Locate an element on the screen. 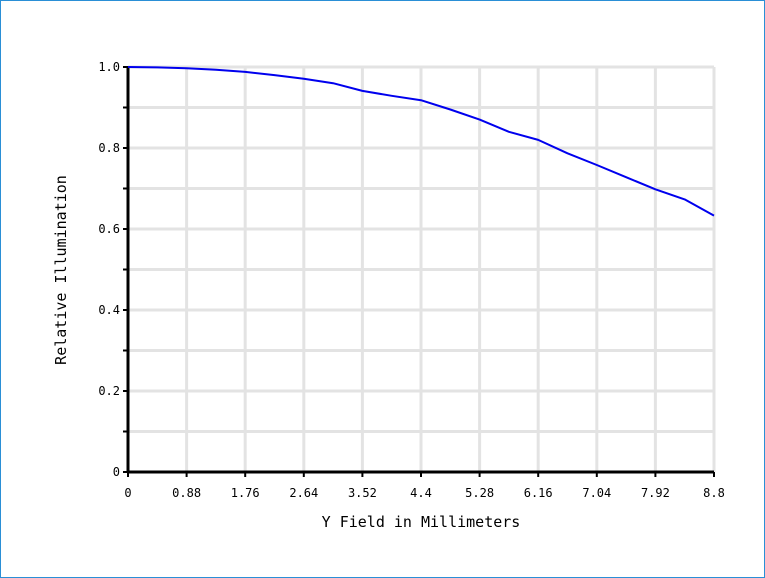 This screenshot has width=765, height=578. y-tick-label: 0.4 is located at coordinates (109, 310).